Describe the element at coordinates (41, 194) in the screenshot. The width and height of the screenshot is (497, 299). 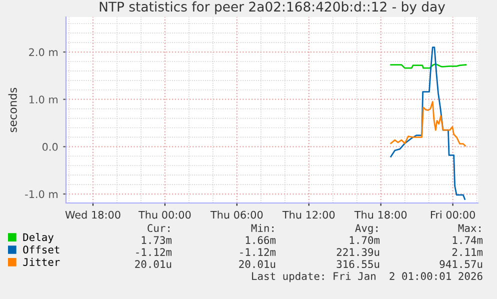
I see `y-tick-label: -1.0 m` at that location.